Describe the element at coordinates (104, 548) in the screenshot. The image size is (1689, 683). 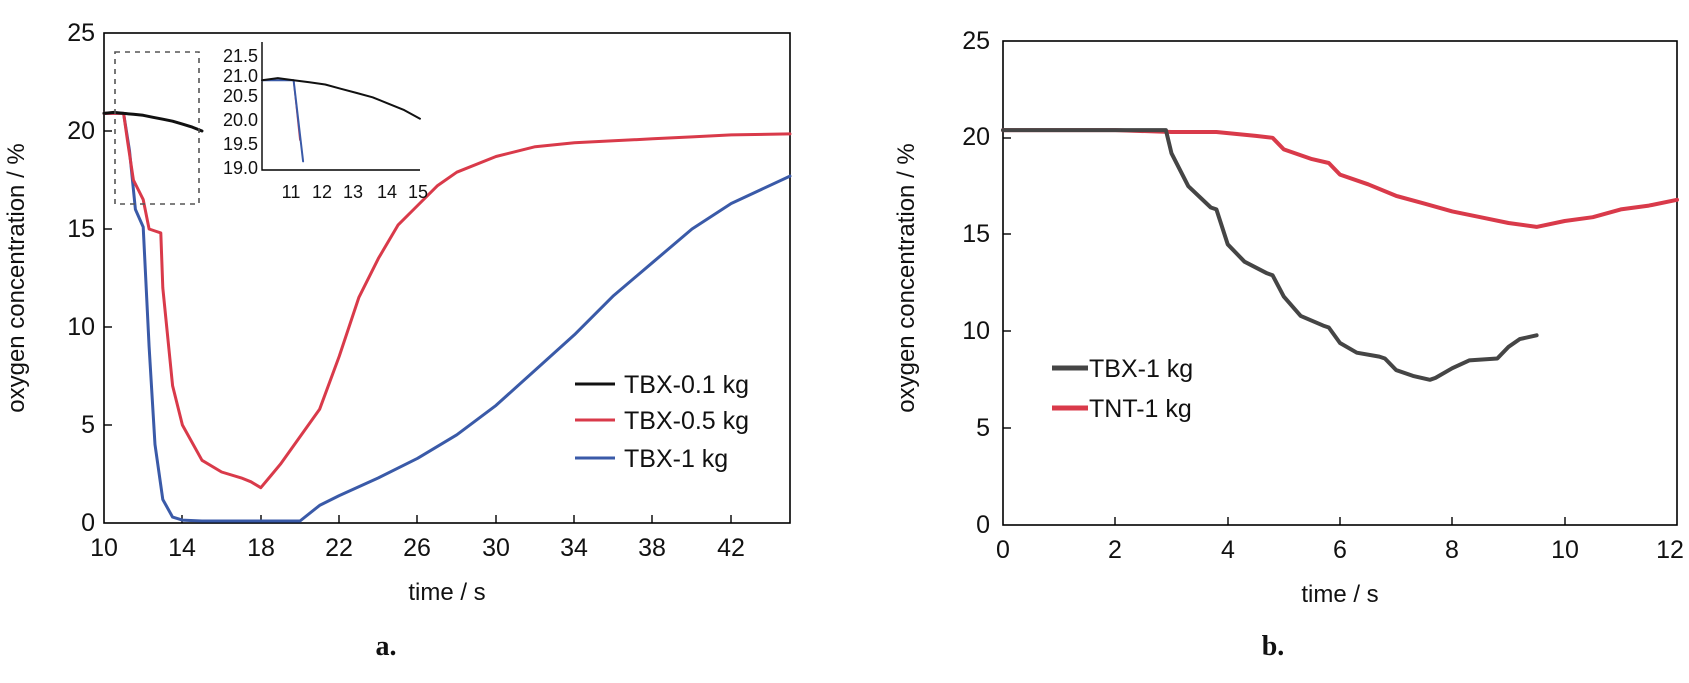
I see `panel-a-x-tick: 10` at that location.